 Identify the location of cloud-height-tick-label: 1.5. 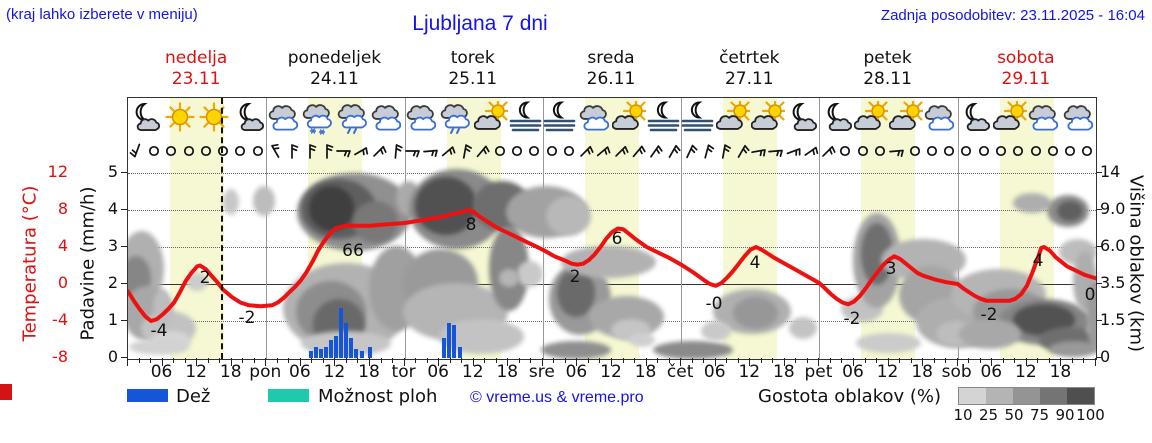
(1113, 319).